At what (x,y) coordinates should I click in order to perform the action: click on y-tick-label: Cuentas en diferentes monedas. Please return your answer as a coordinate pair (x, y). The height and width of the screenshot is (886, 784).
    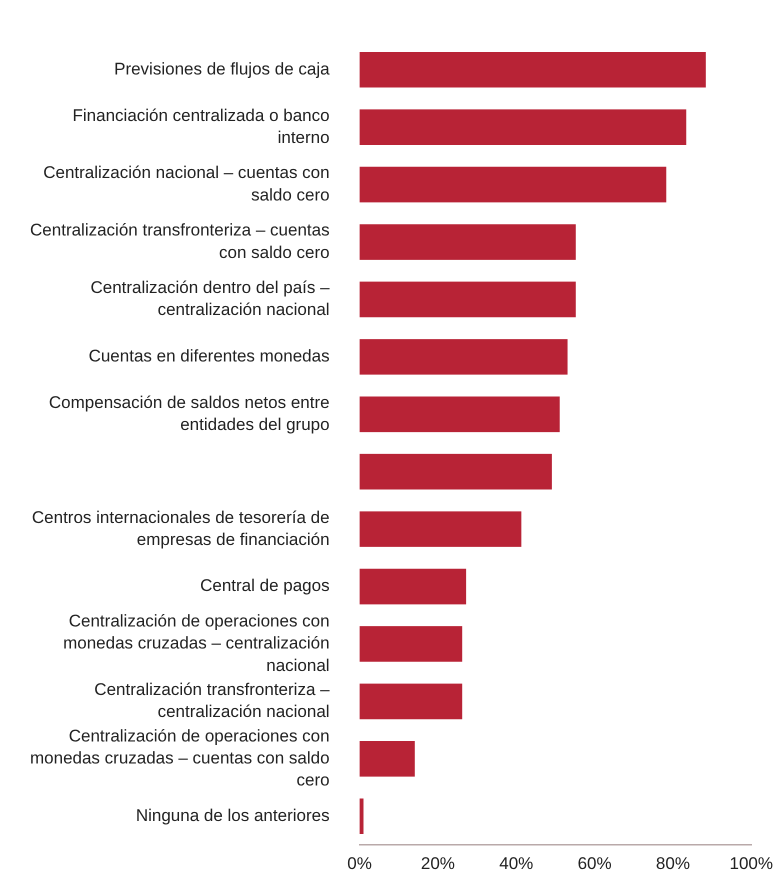
    Looking at the image, I should click on (209, 356).